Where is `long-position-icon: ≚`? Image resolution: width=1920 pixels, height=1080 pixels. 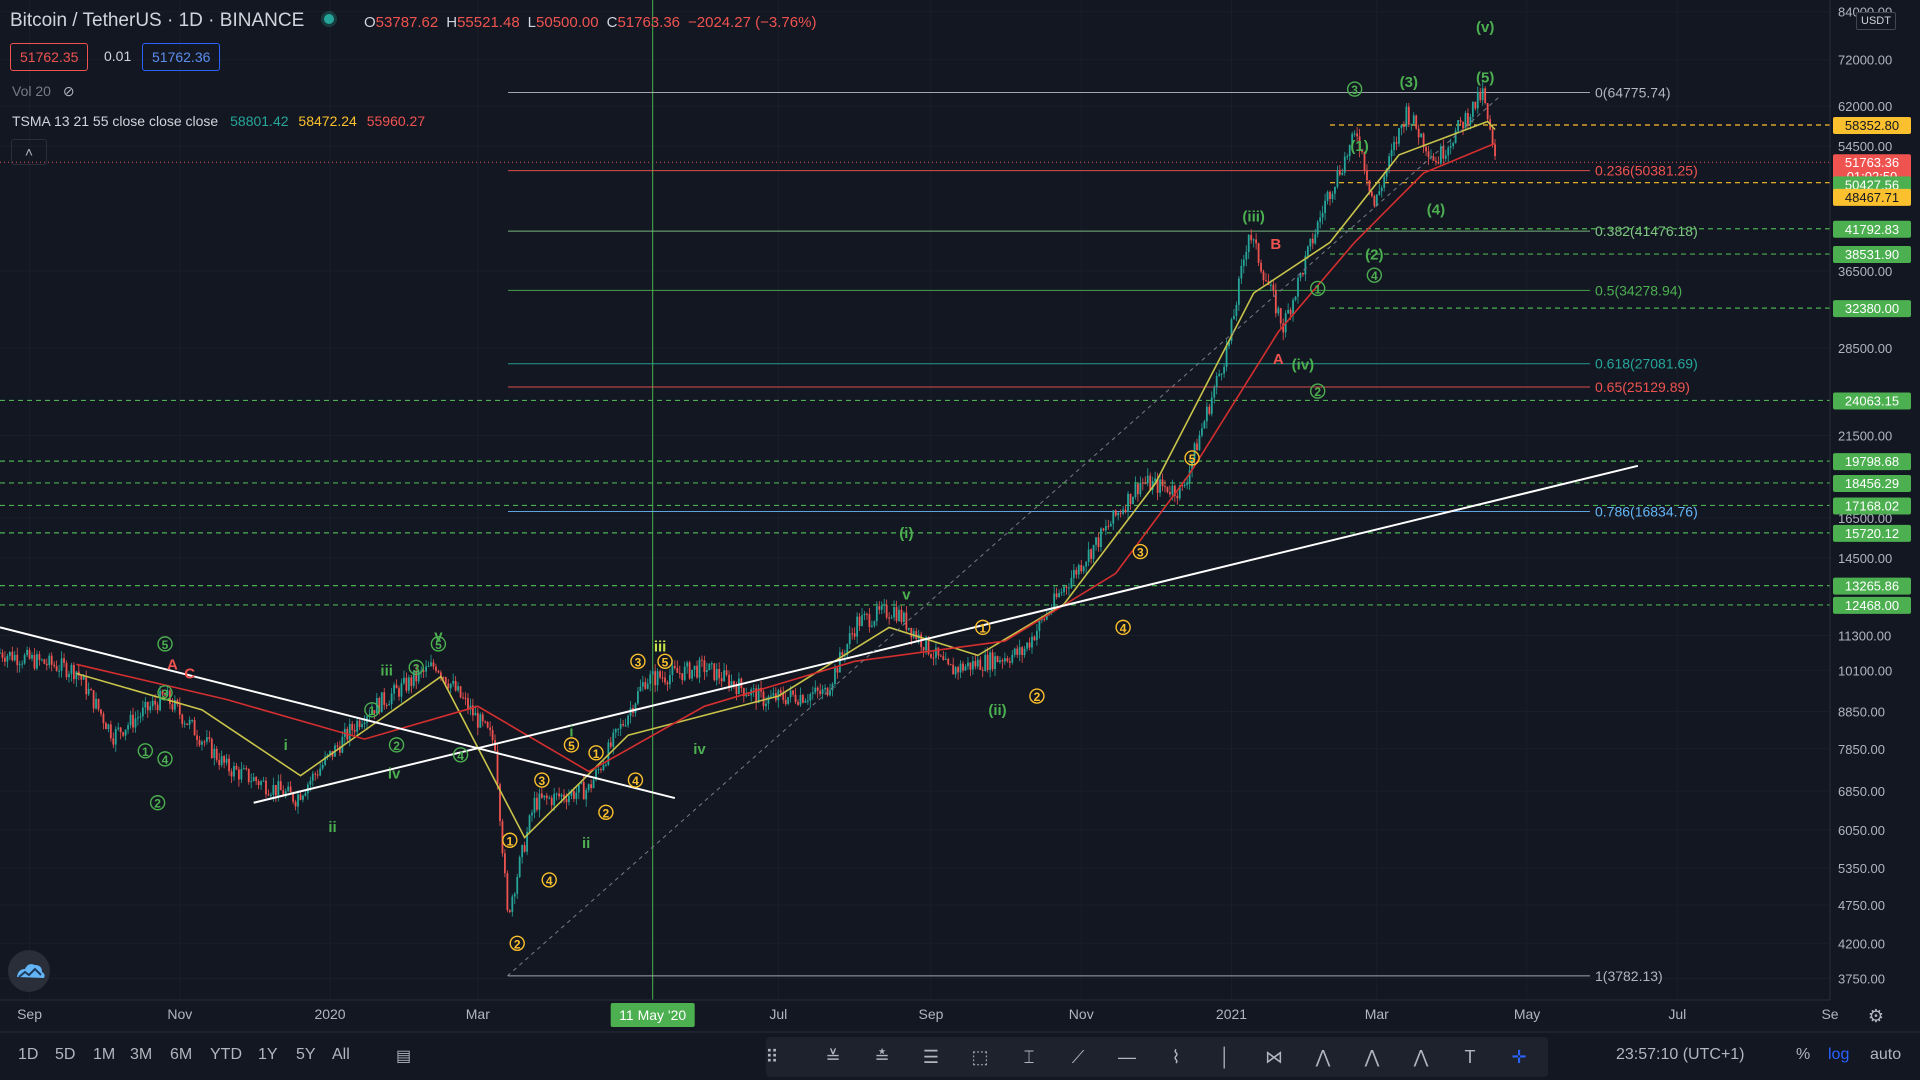
long-position-icon: ≚ is located at coordinates (833, 1057).